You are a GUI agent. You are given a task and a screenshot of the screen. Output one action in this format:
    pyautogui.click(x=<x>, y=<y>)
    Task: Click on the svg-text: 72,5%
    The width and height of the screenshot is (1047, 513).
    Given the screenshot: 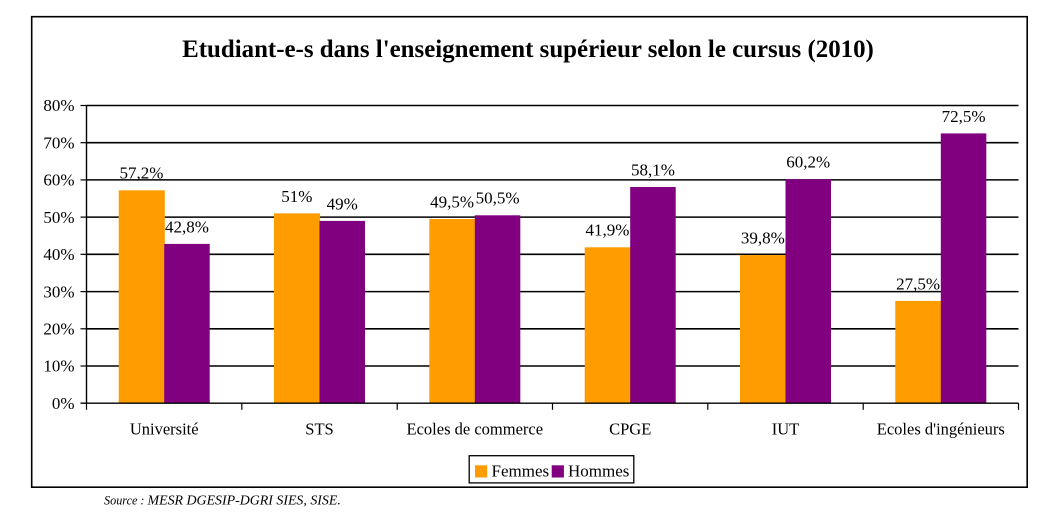 What is the action you would take?
    pyautogui.click(x=964, y=116)
    